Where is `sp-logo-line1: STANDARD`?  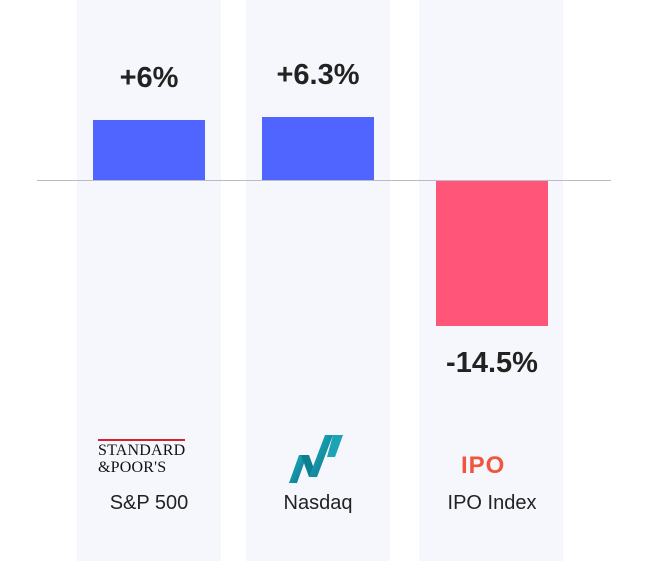 sp-logo-line1: STANDARD is located at coordinates (142, 449).